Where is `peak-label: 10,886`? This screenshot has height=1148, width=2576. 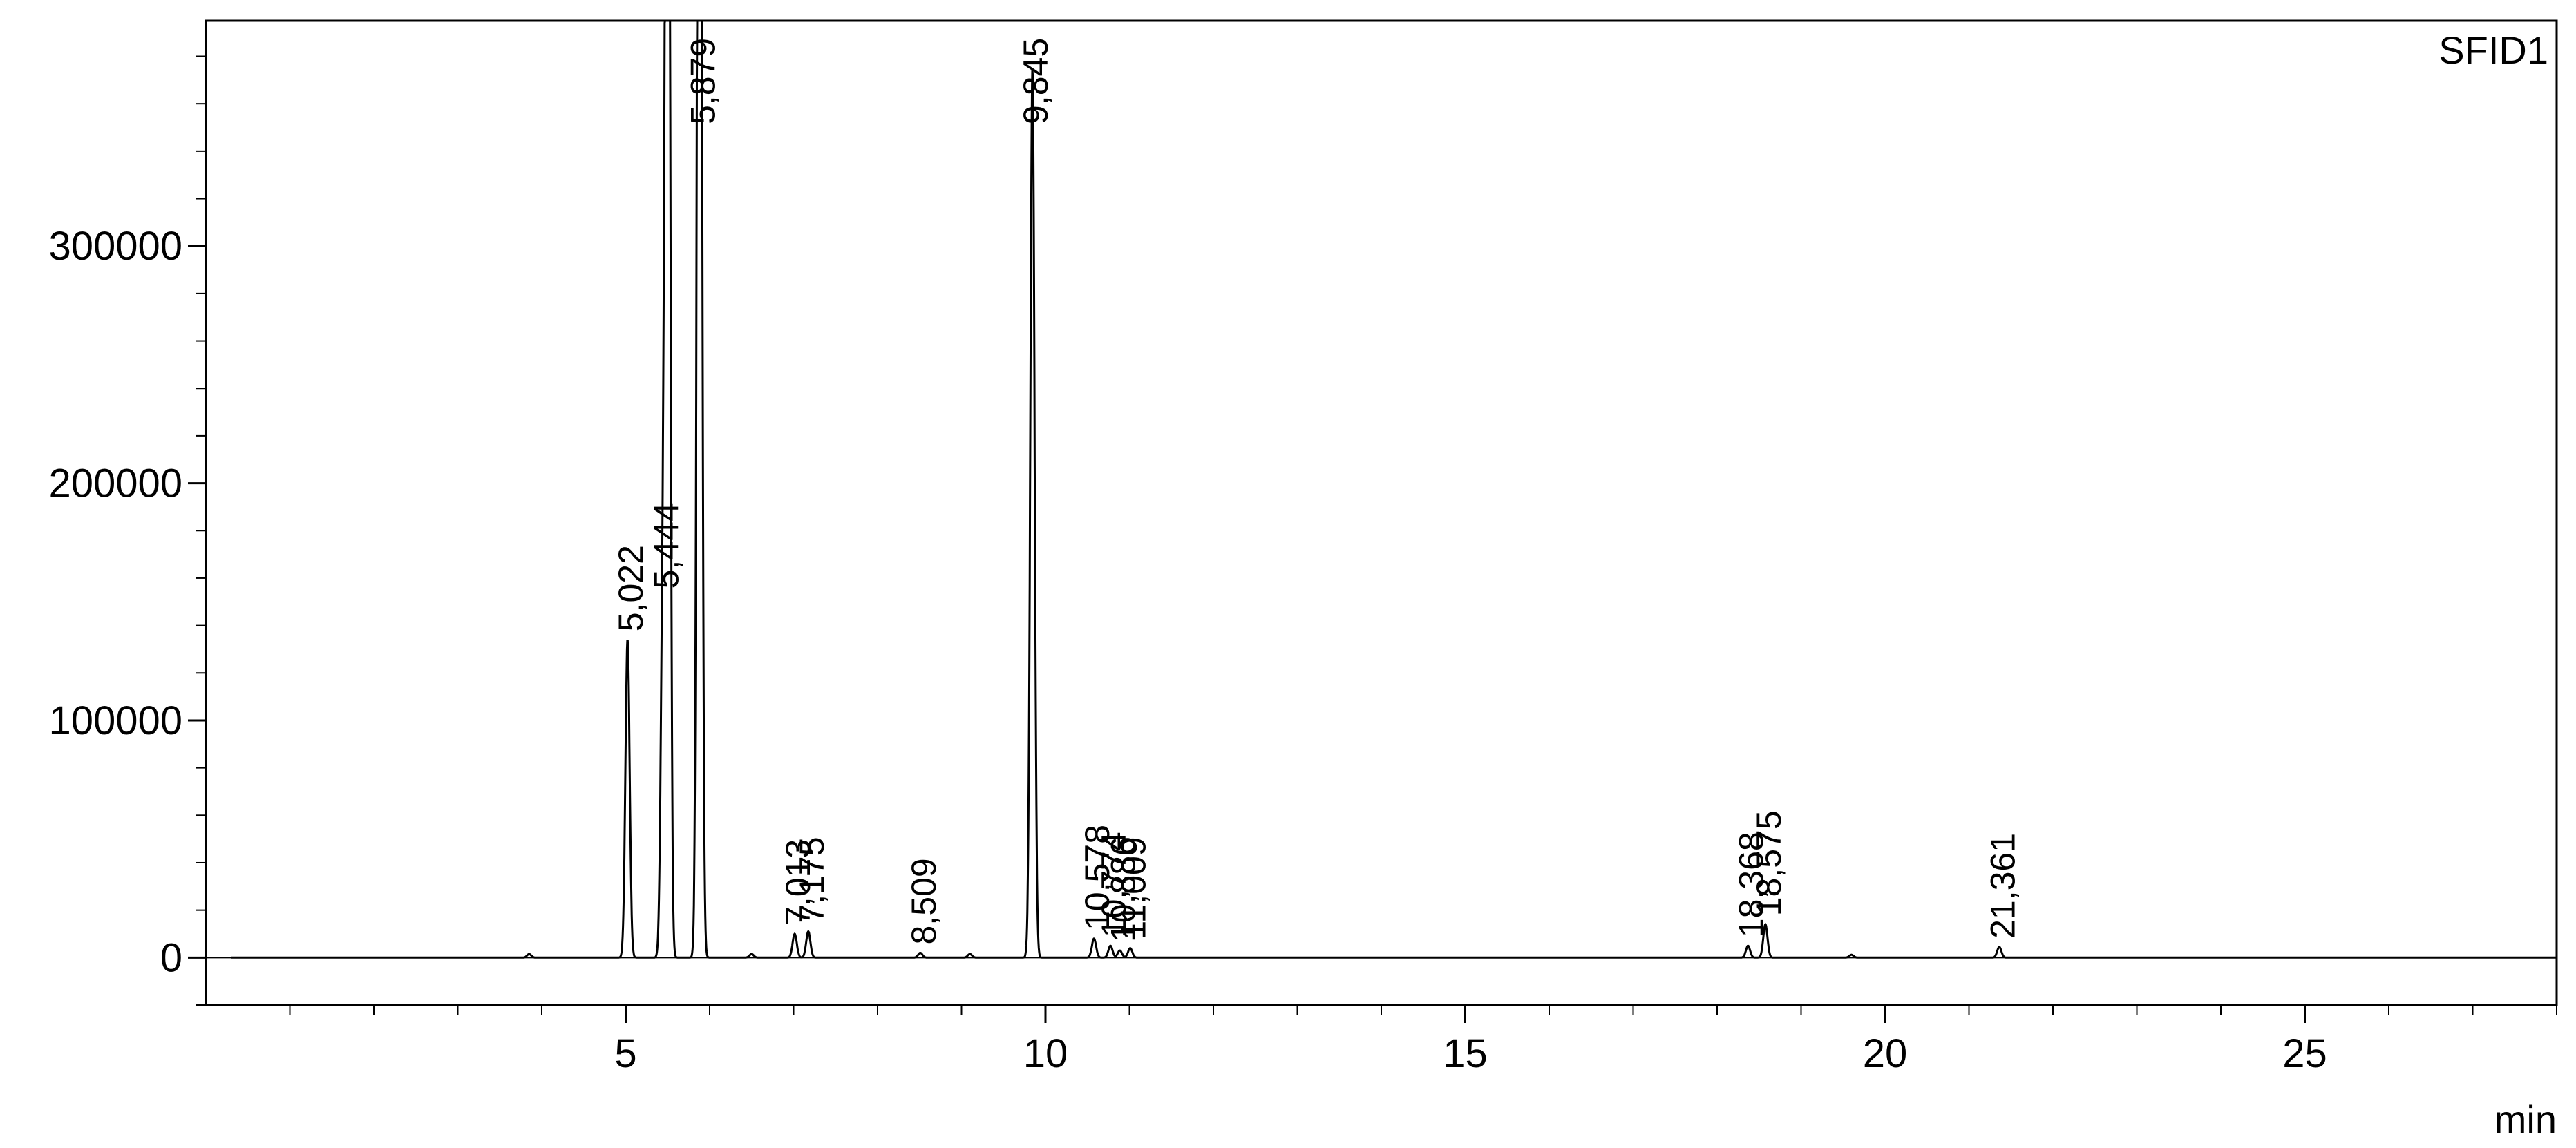 peak-label: 10,886 is located at coordinates (1123, 889).